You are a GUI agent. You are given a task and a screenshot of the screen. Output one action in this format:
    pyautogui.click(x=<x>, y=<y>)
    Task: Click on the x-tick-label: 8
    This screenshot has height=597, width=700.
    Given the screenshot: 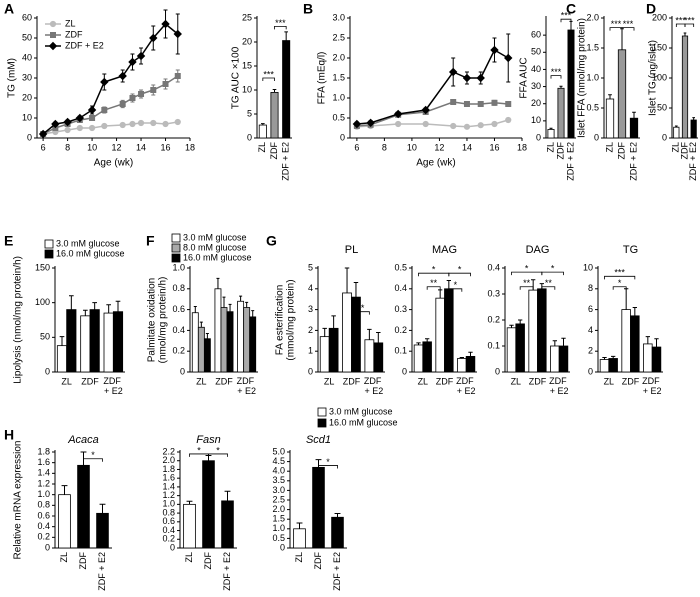 What is the action you would take?
    pyautogui.click(x=67, y=147)
    